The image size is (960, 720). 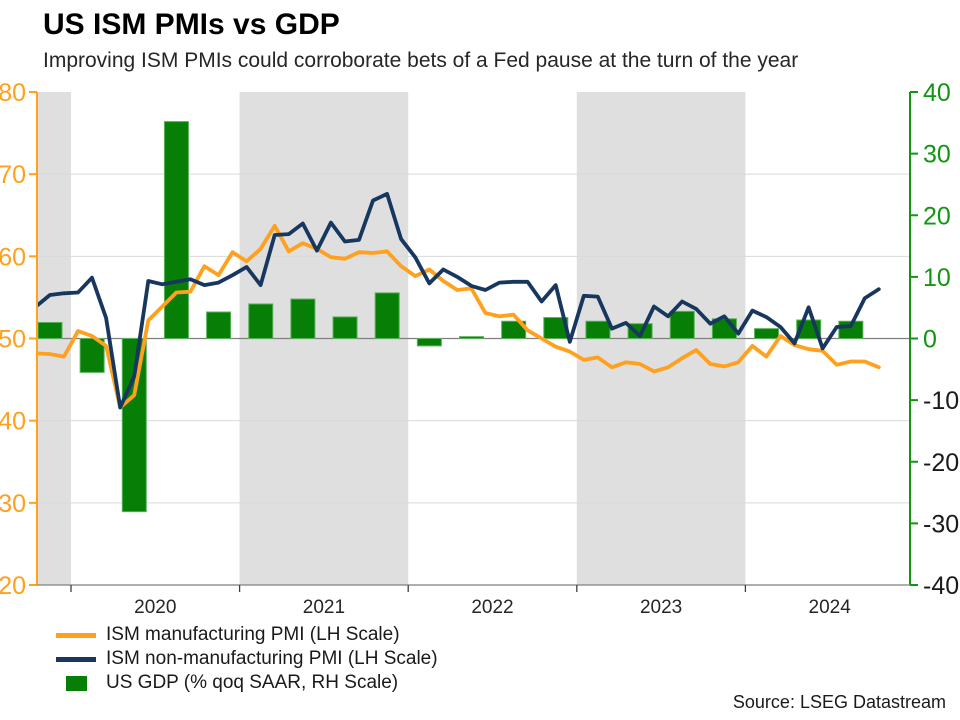 What do you see at coordinates (839, 702) in the screenshot?
I see `source-note: Source: LSEG Datastream` at bounding box center [839, 702].